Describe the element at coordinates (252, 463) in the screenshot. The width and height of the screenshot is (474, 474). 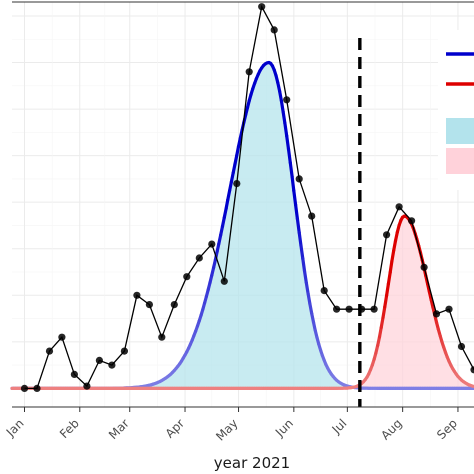
I see `x-axis-title: year 2021` at that location.